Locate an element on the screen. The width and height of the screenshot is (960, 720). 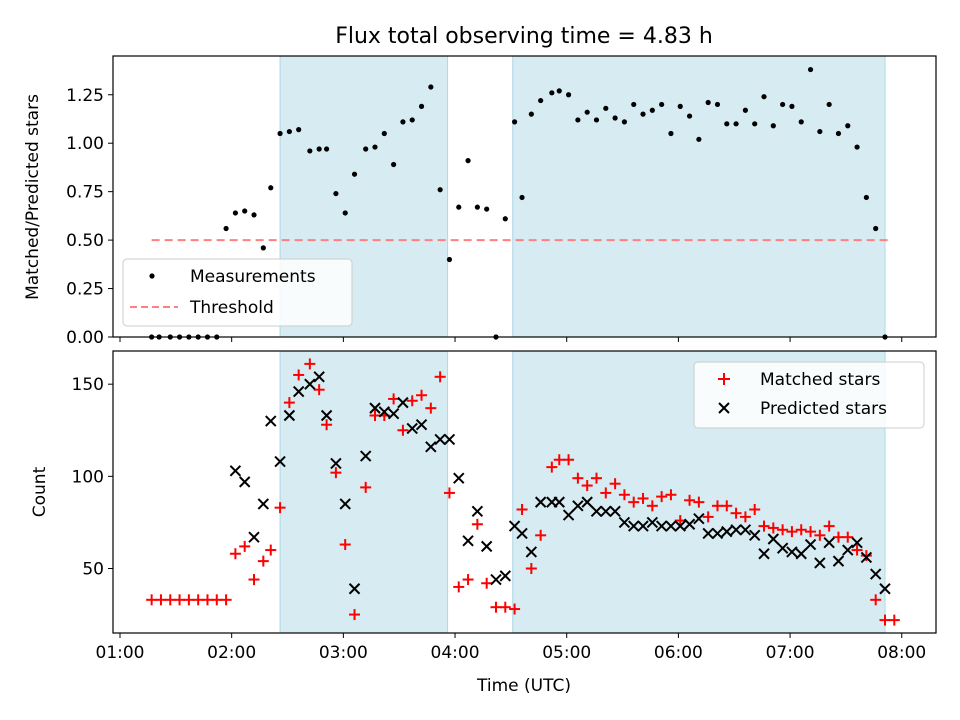
chart-title: Flux total observing time = 4.83 h is located at coordinates (524, 36).